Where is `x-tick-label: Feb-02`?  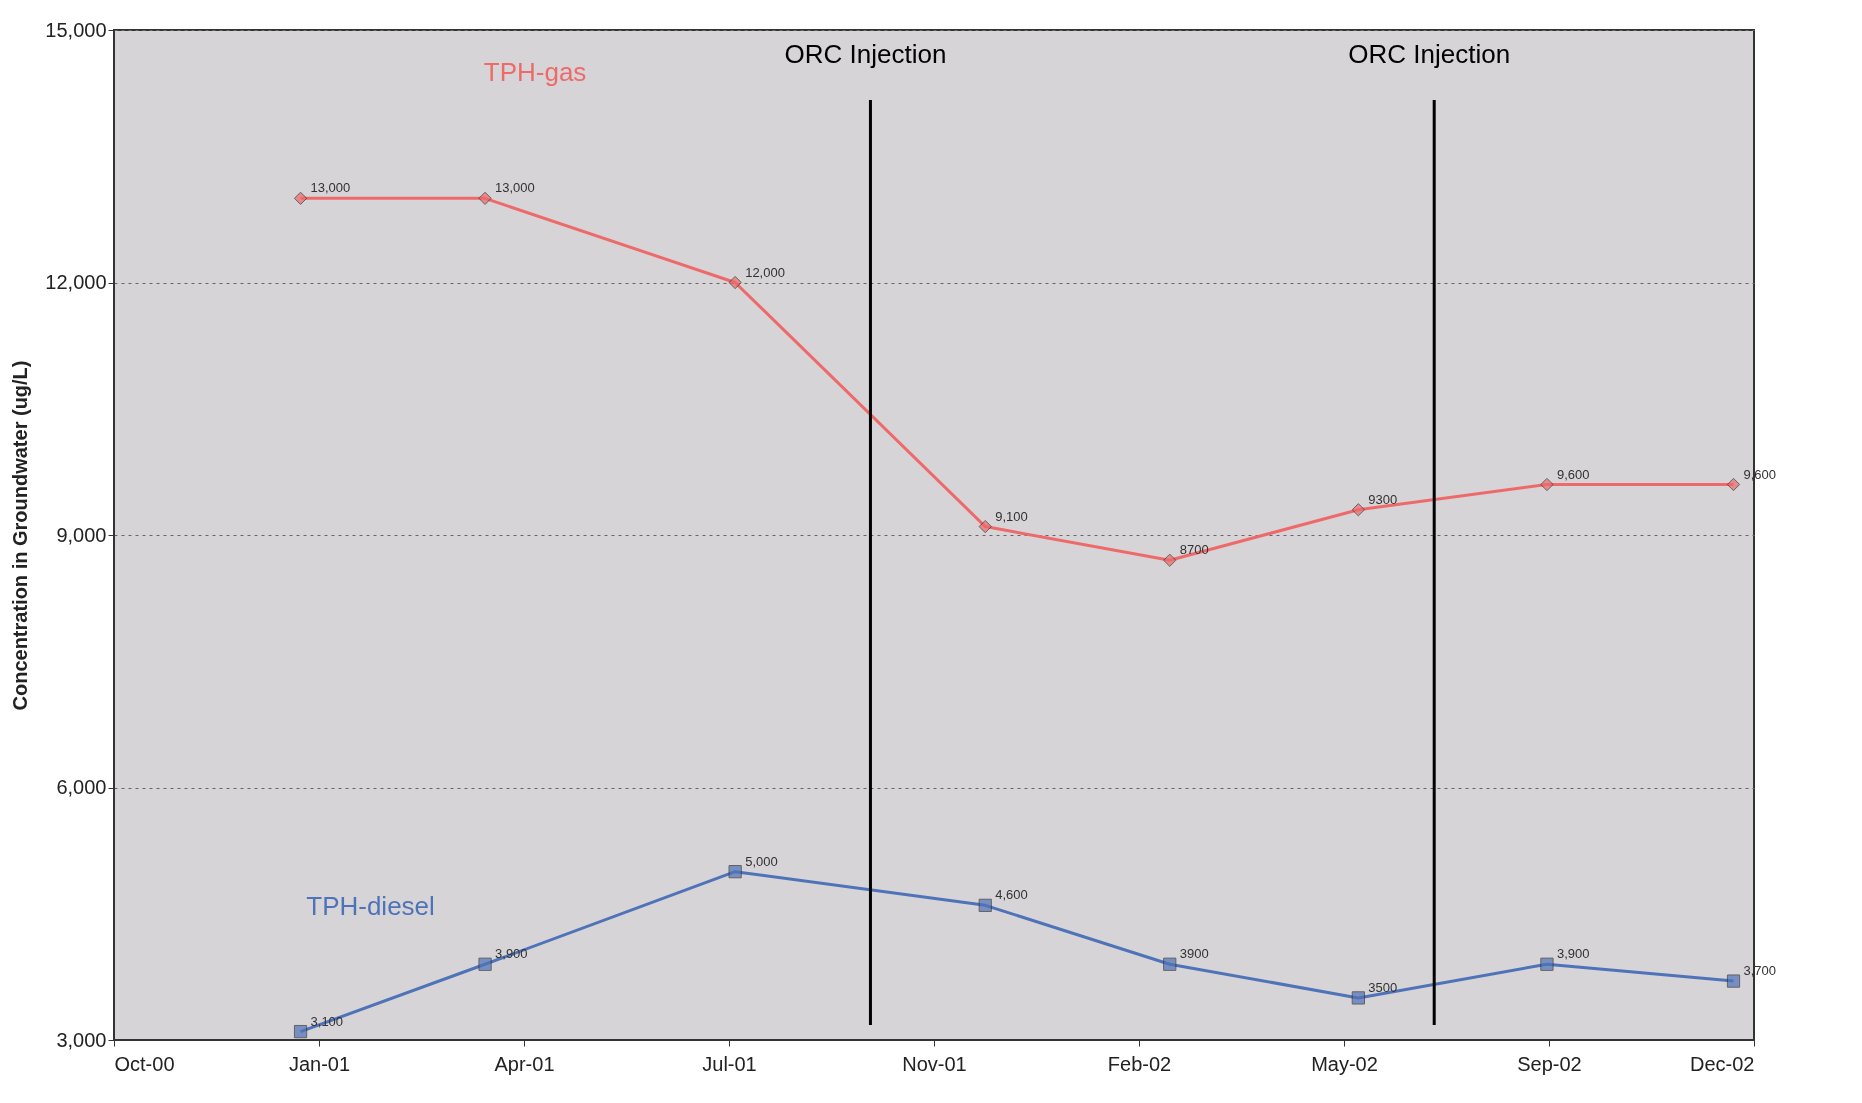 x-tick-label: Feb-02 is located at coordinates (1139, 1063).